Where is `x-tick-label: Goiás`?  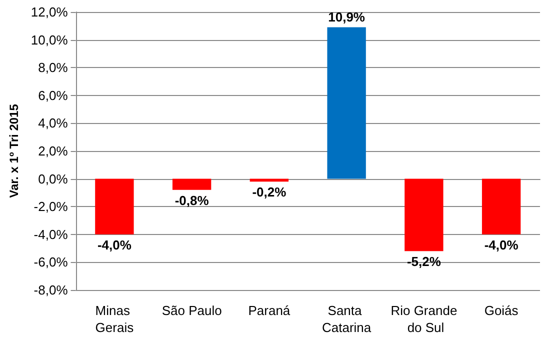 x-tick-label: Goiás is located at coordinates (501, 310).